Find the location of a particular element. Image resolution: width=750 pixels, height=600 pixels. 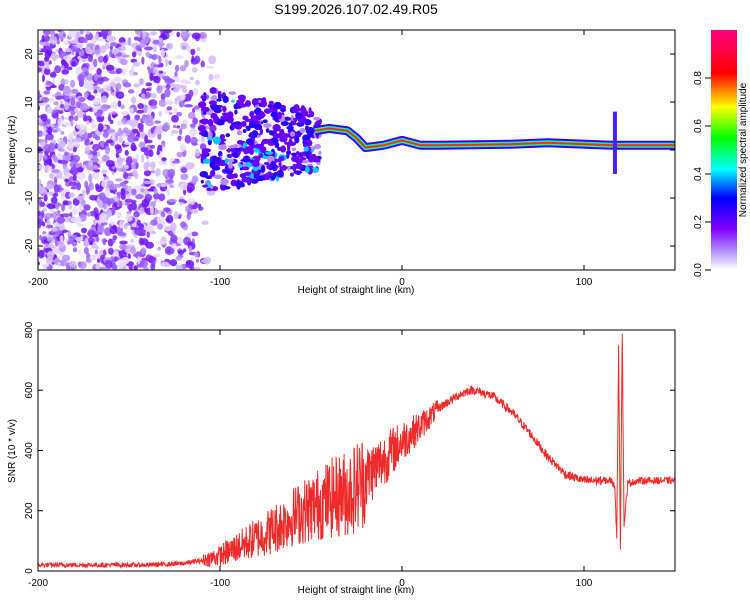

snr-y-axis-label: SNR (10 * v/v) is located at coordinates (12, 451).